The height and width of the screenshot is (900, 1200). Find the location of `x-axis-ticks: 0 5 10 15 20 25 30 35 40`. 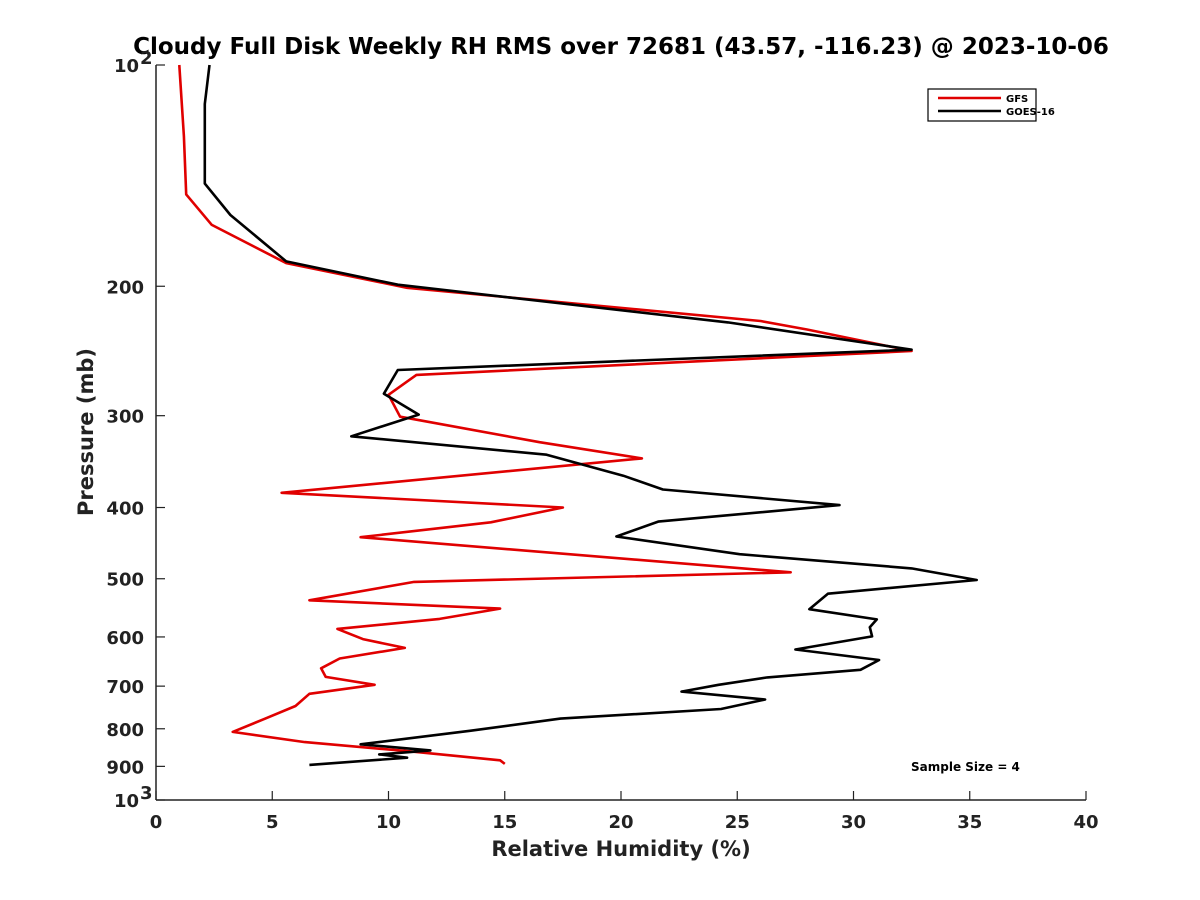

x-axis-ticks: 0 5 10 15 20 25 30 35 40 is located at coordinates (624, 812).